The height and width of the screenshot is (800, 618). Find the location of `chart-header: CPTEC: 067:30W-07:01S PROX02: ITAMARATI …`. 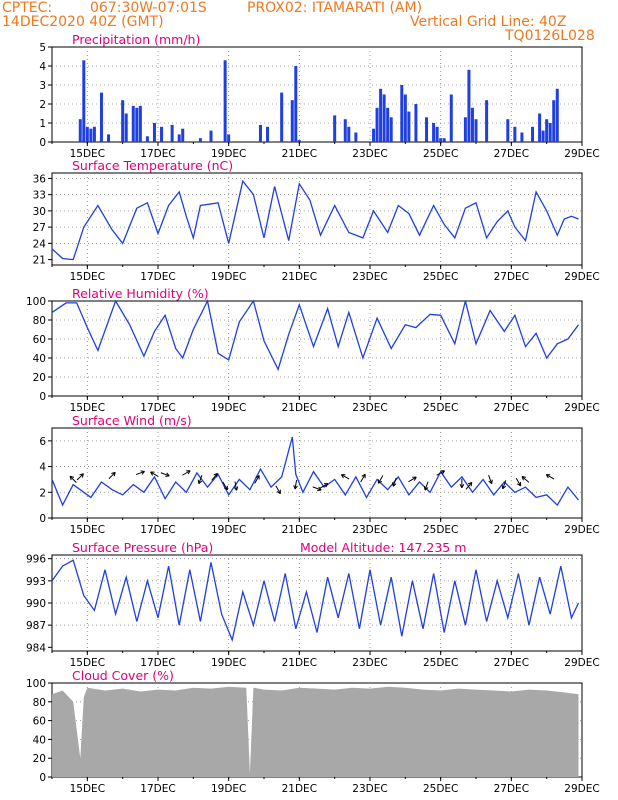

chart-header: CPTEC: 067:30W-07:01S PROX02: ITAMARATI … is located at coordinates (309, 23).